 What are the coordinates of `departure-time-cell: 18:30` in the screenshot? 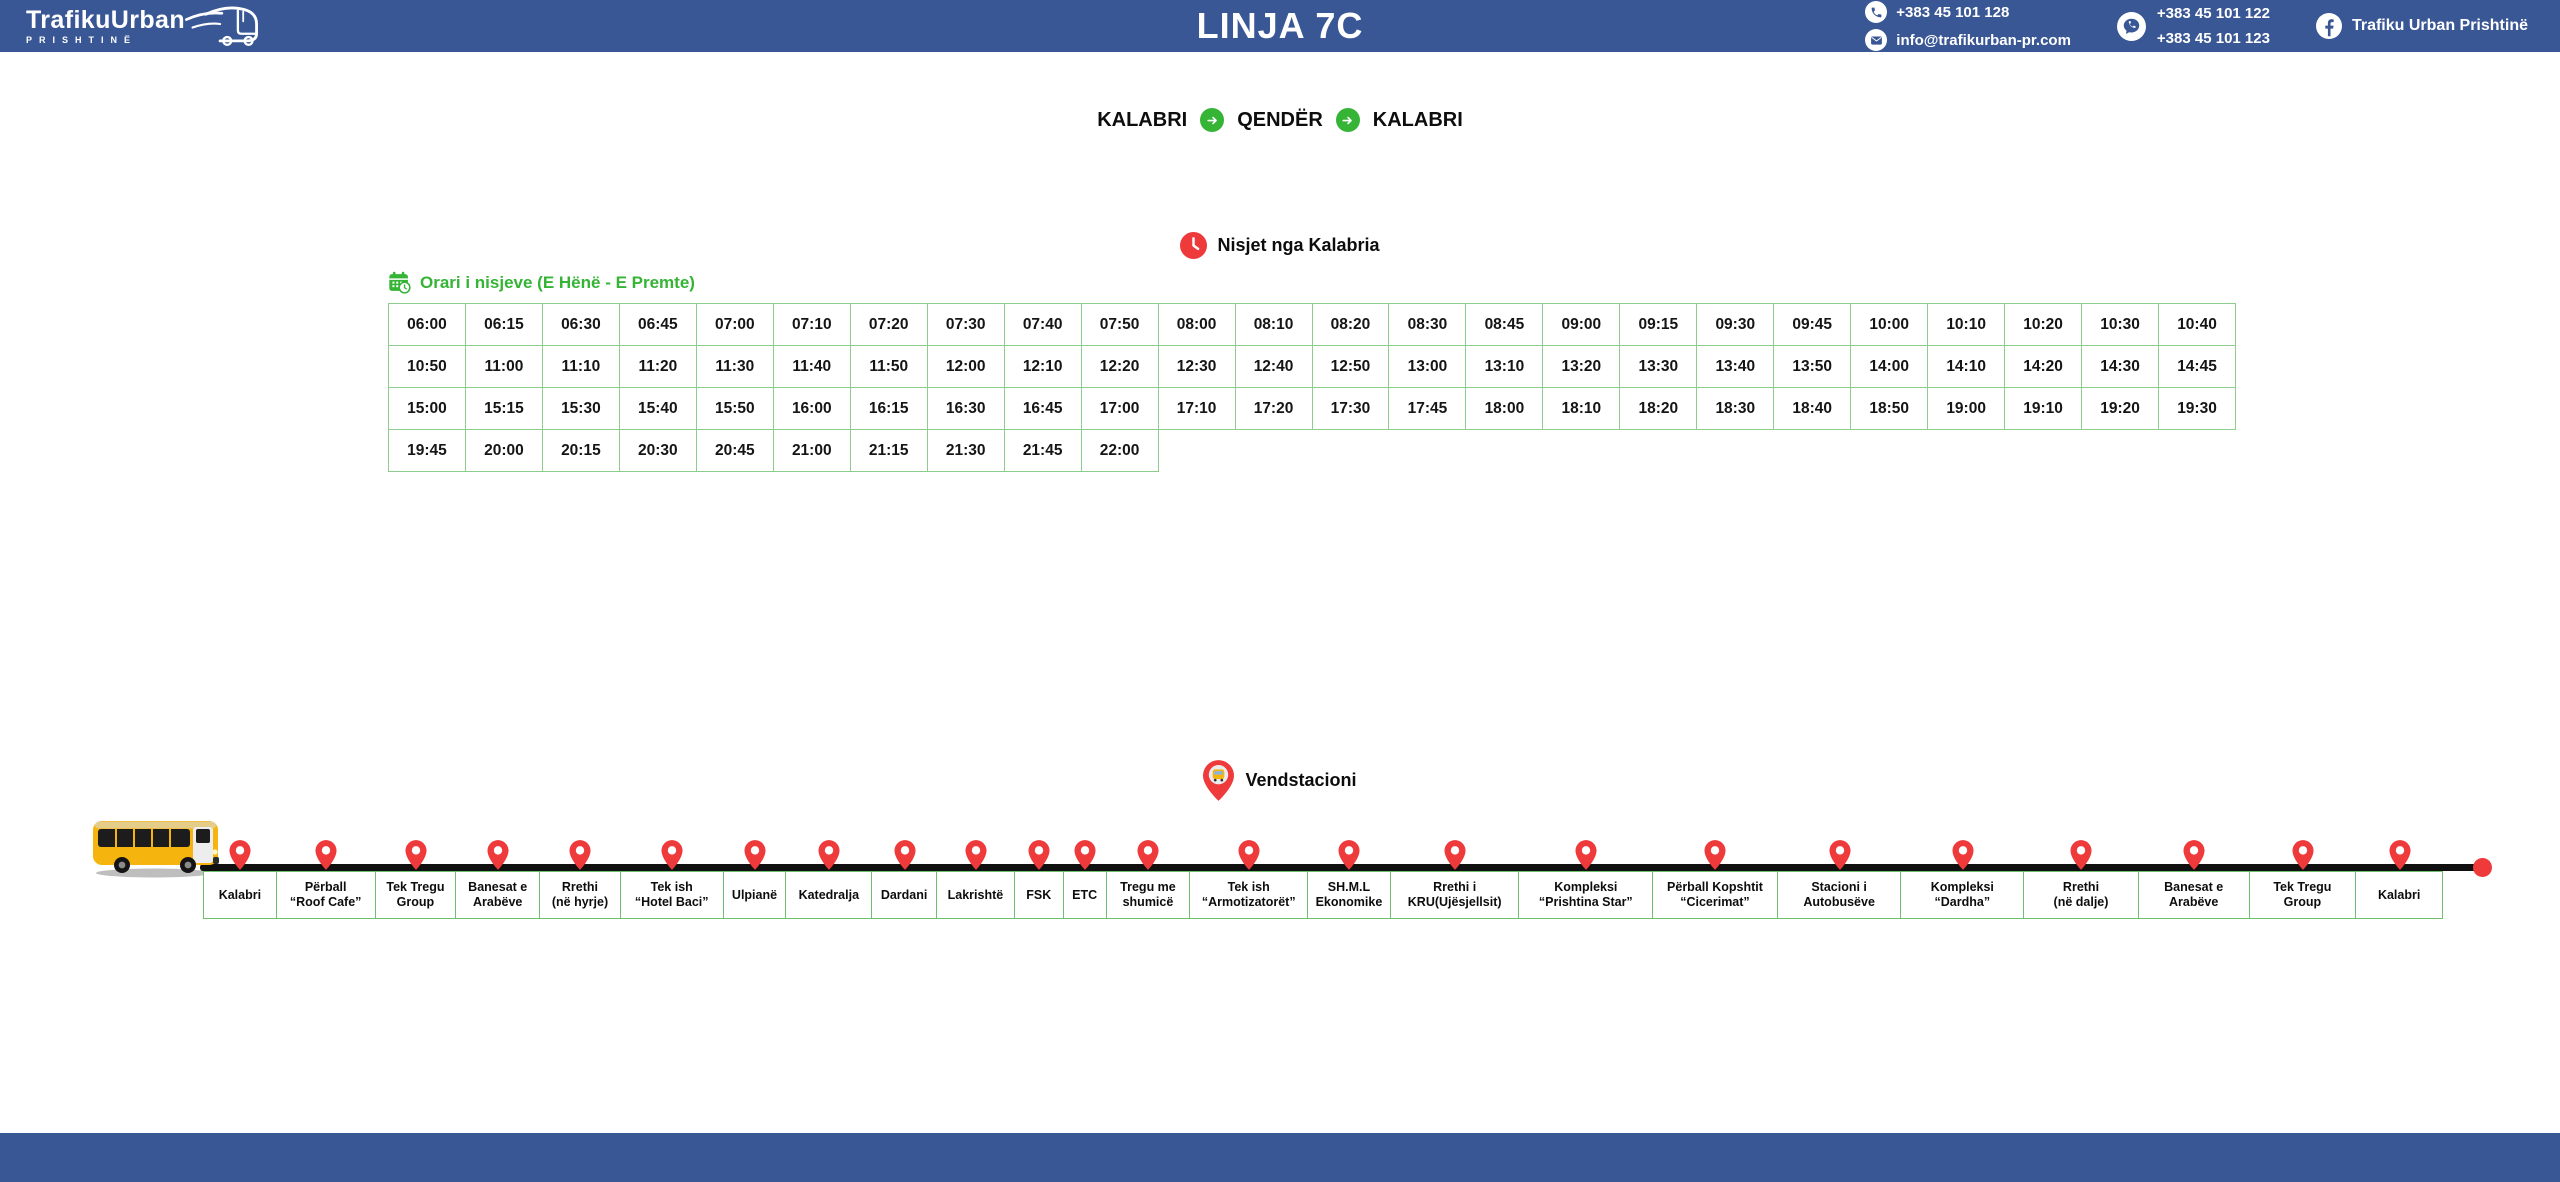 It's located at (1736, 409).